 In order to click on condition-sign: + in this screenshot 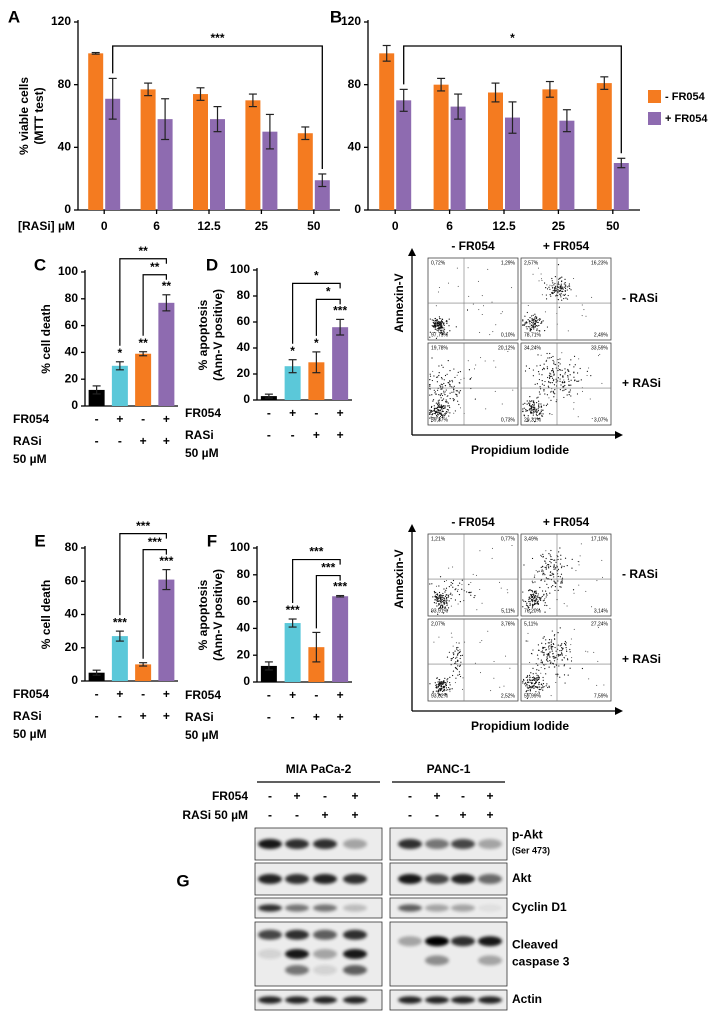, I will do `click(340, 435)`.